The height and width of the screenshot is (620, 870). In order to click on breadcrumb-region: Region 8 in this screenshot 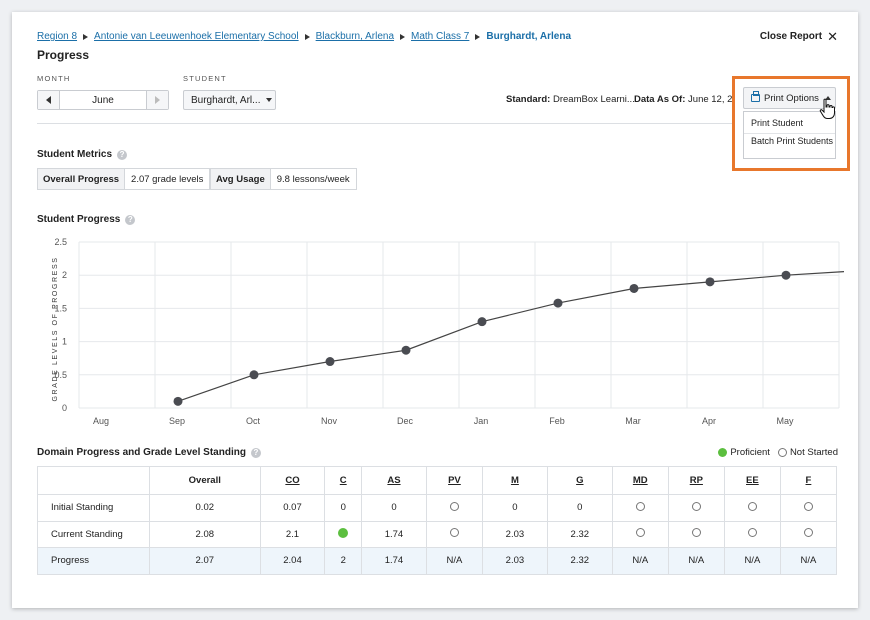, I will do `click(57, 36)`.